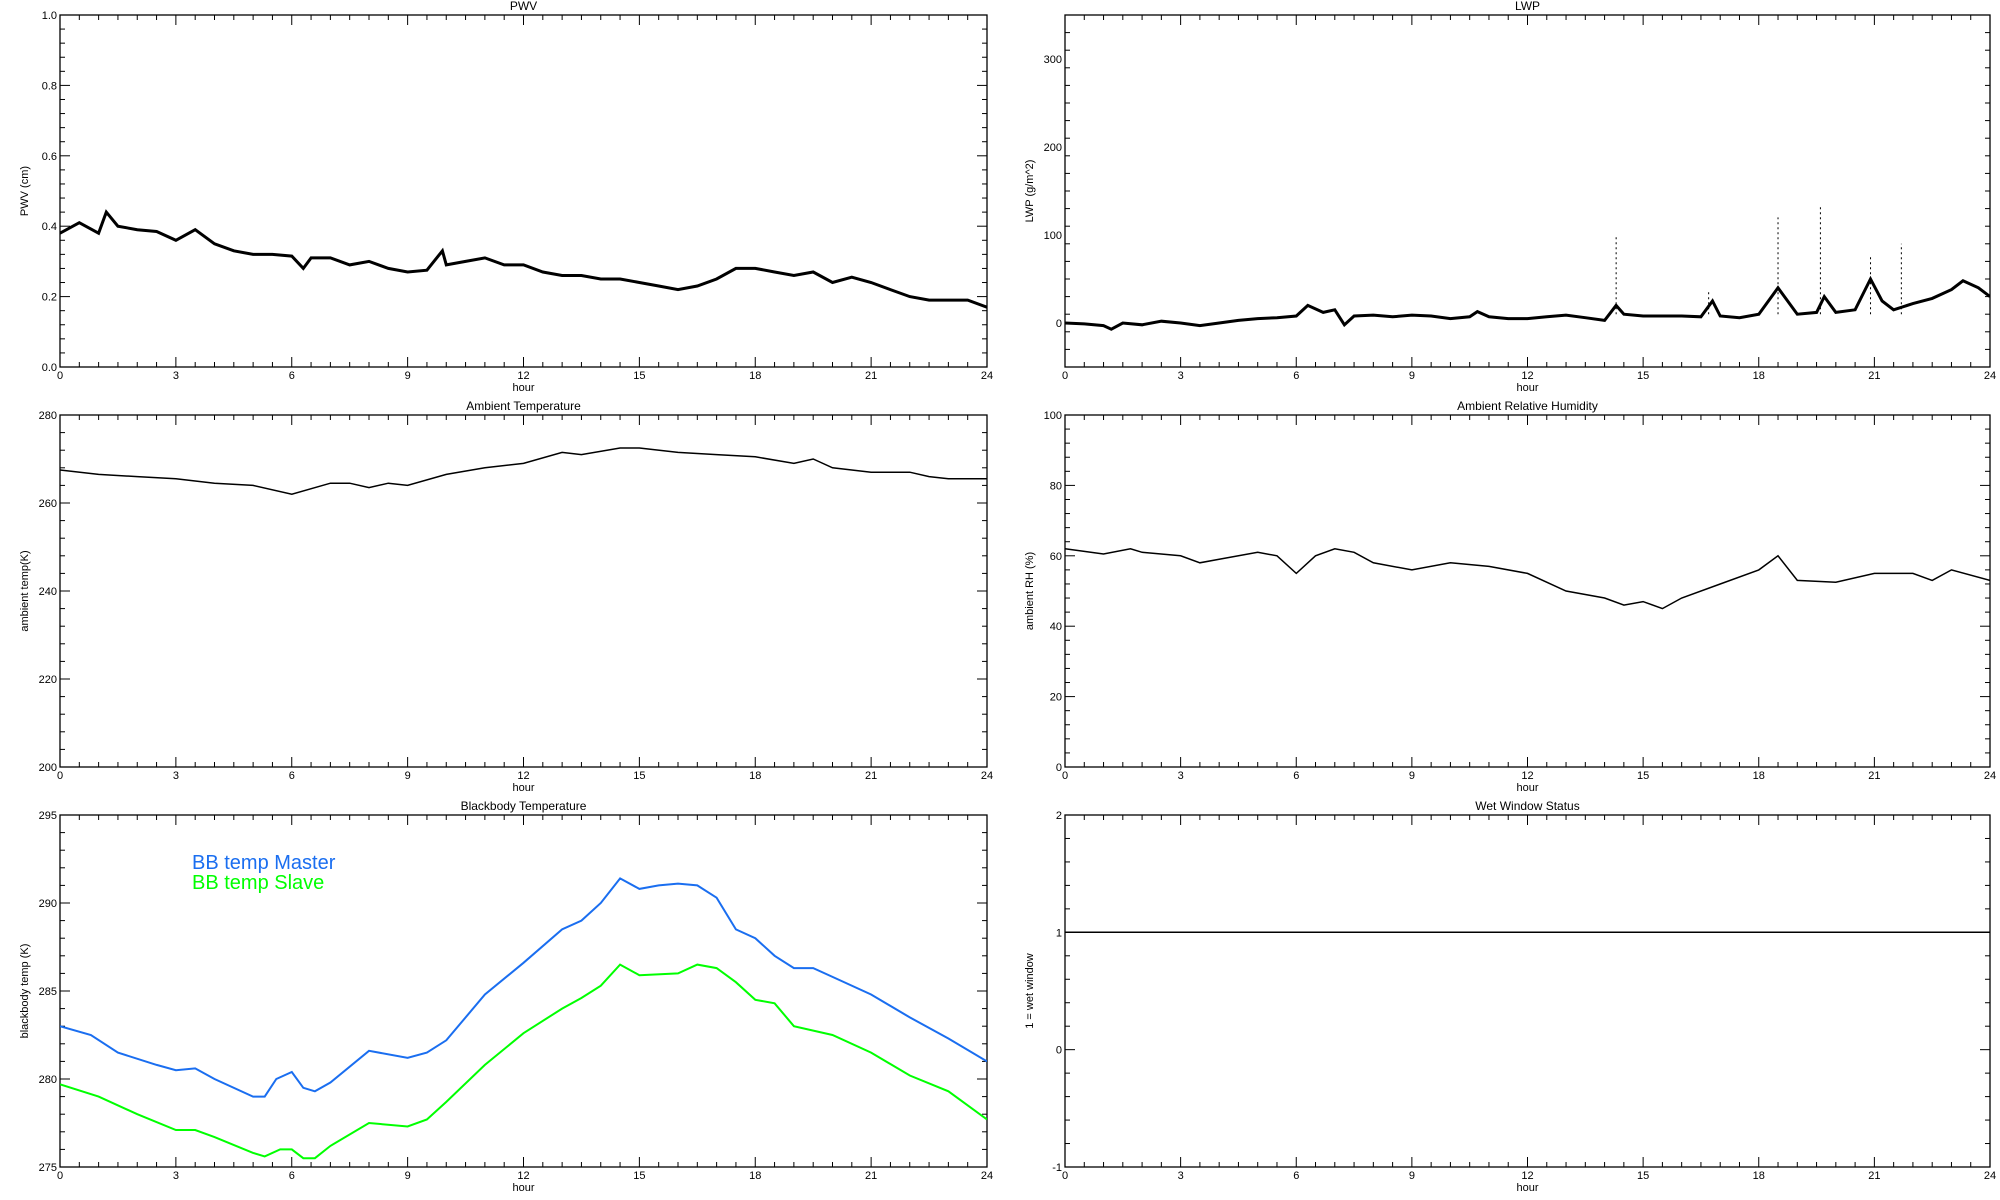 The image size is (2000, 1200). I want to click on y-tick-label: 220, so click(48, 680).